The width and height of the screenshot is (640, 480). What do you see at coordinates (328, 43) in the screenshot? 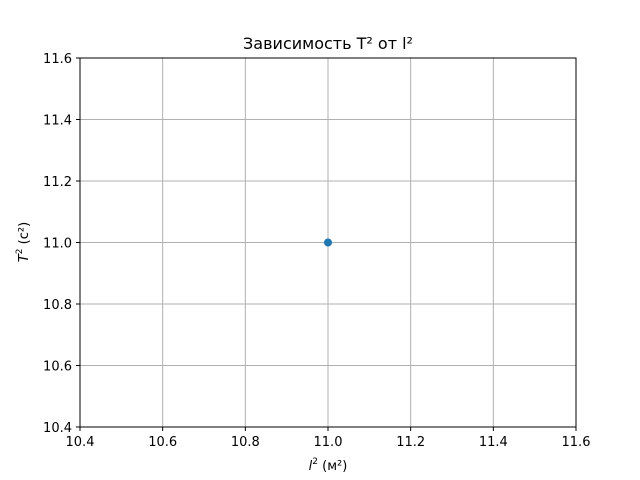
I see `chart-title: Зависимость T² от l²` at bounding box center [328, 43].